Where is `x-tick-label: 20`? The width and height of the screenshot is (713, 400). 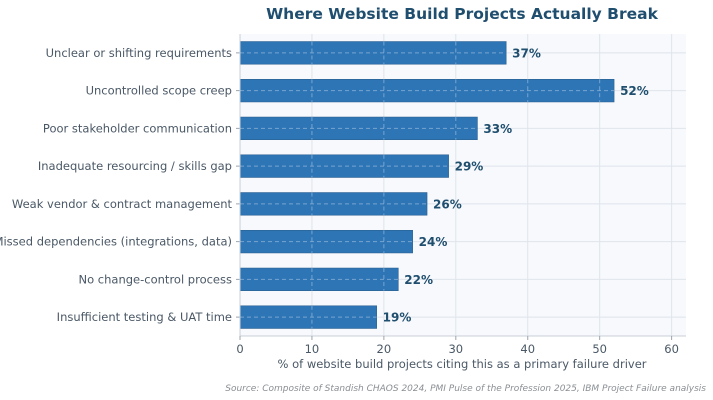 x-tick-label: 20 is located at coordinates (384, 349).